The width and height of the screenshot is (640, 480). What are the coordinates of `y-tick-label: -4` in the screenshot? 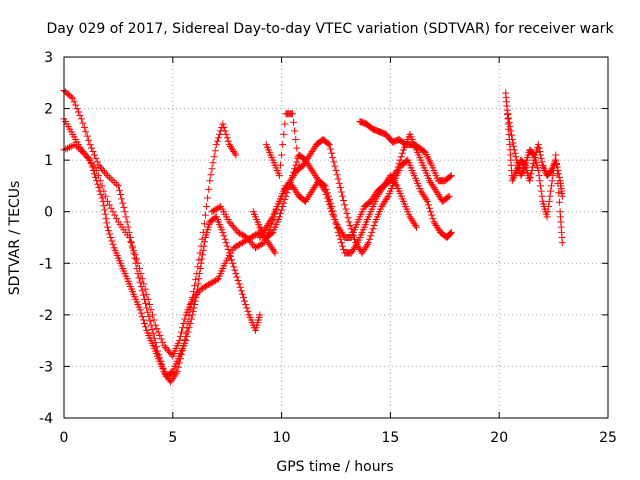 It's located at (46, 419).